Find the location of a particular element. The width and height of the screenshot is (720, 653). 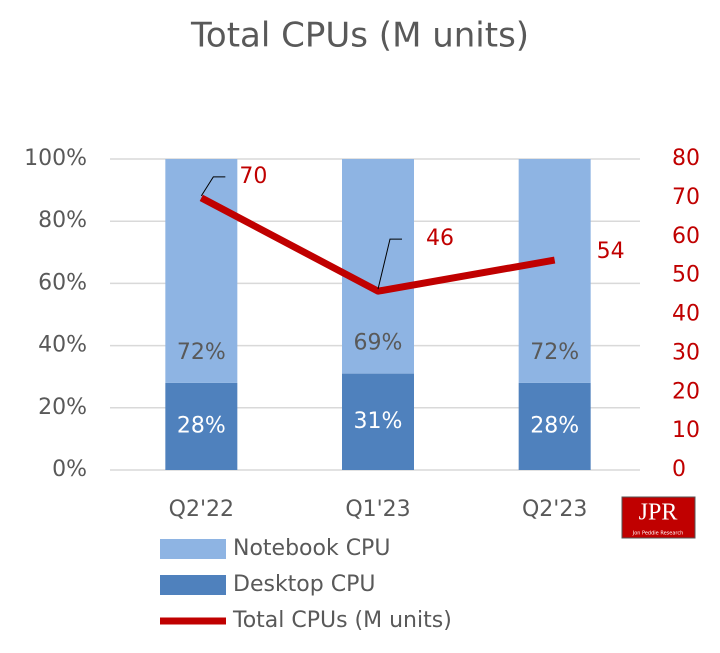

line-value-label: 54 is located at coordinates (611, 251).